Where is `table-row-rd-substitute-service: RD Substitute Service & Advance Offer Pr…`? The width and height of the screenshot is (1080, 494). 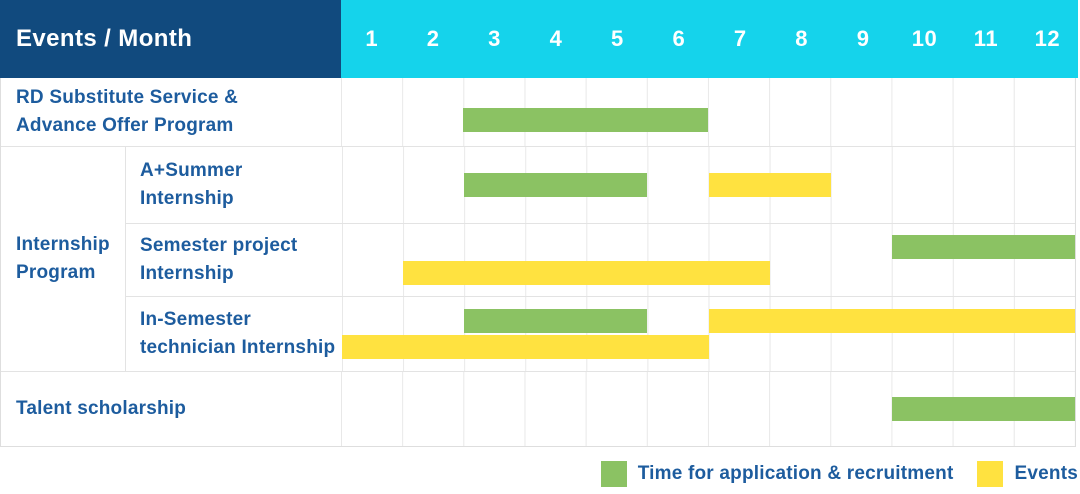
table-row-rd-substitute-service: RD Substitute Service & Advance Offer Pr… is located at coordinates (538, 112).